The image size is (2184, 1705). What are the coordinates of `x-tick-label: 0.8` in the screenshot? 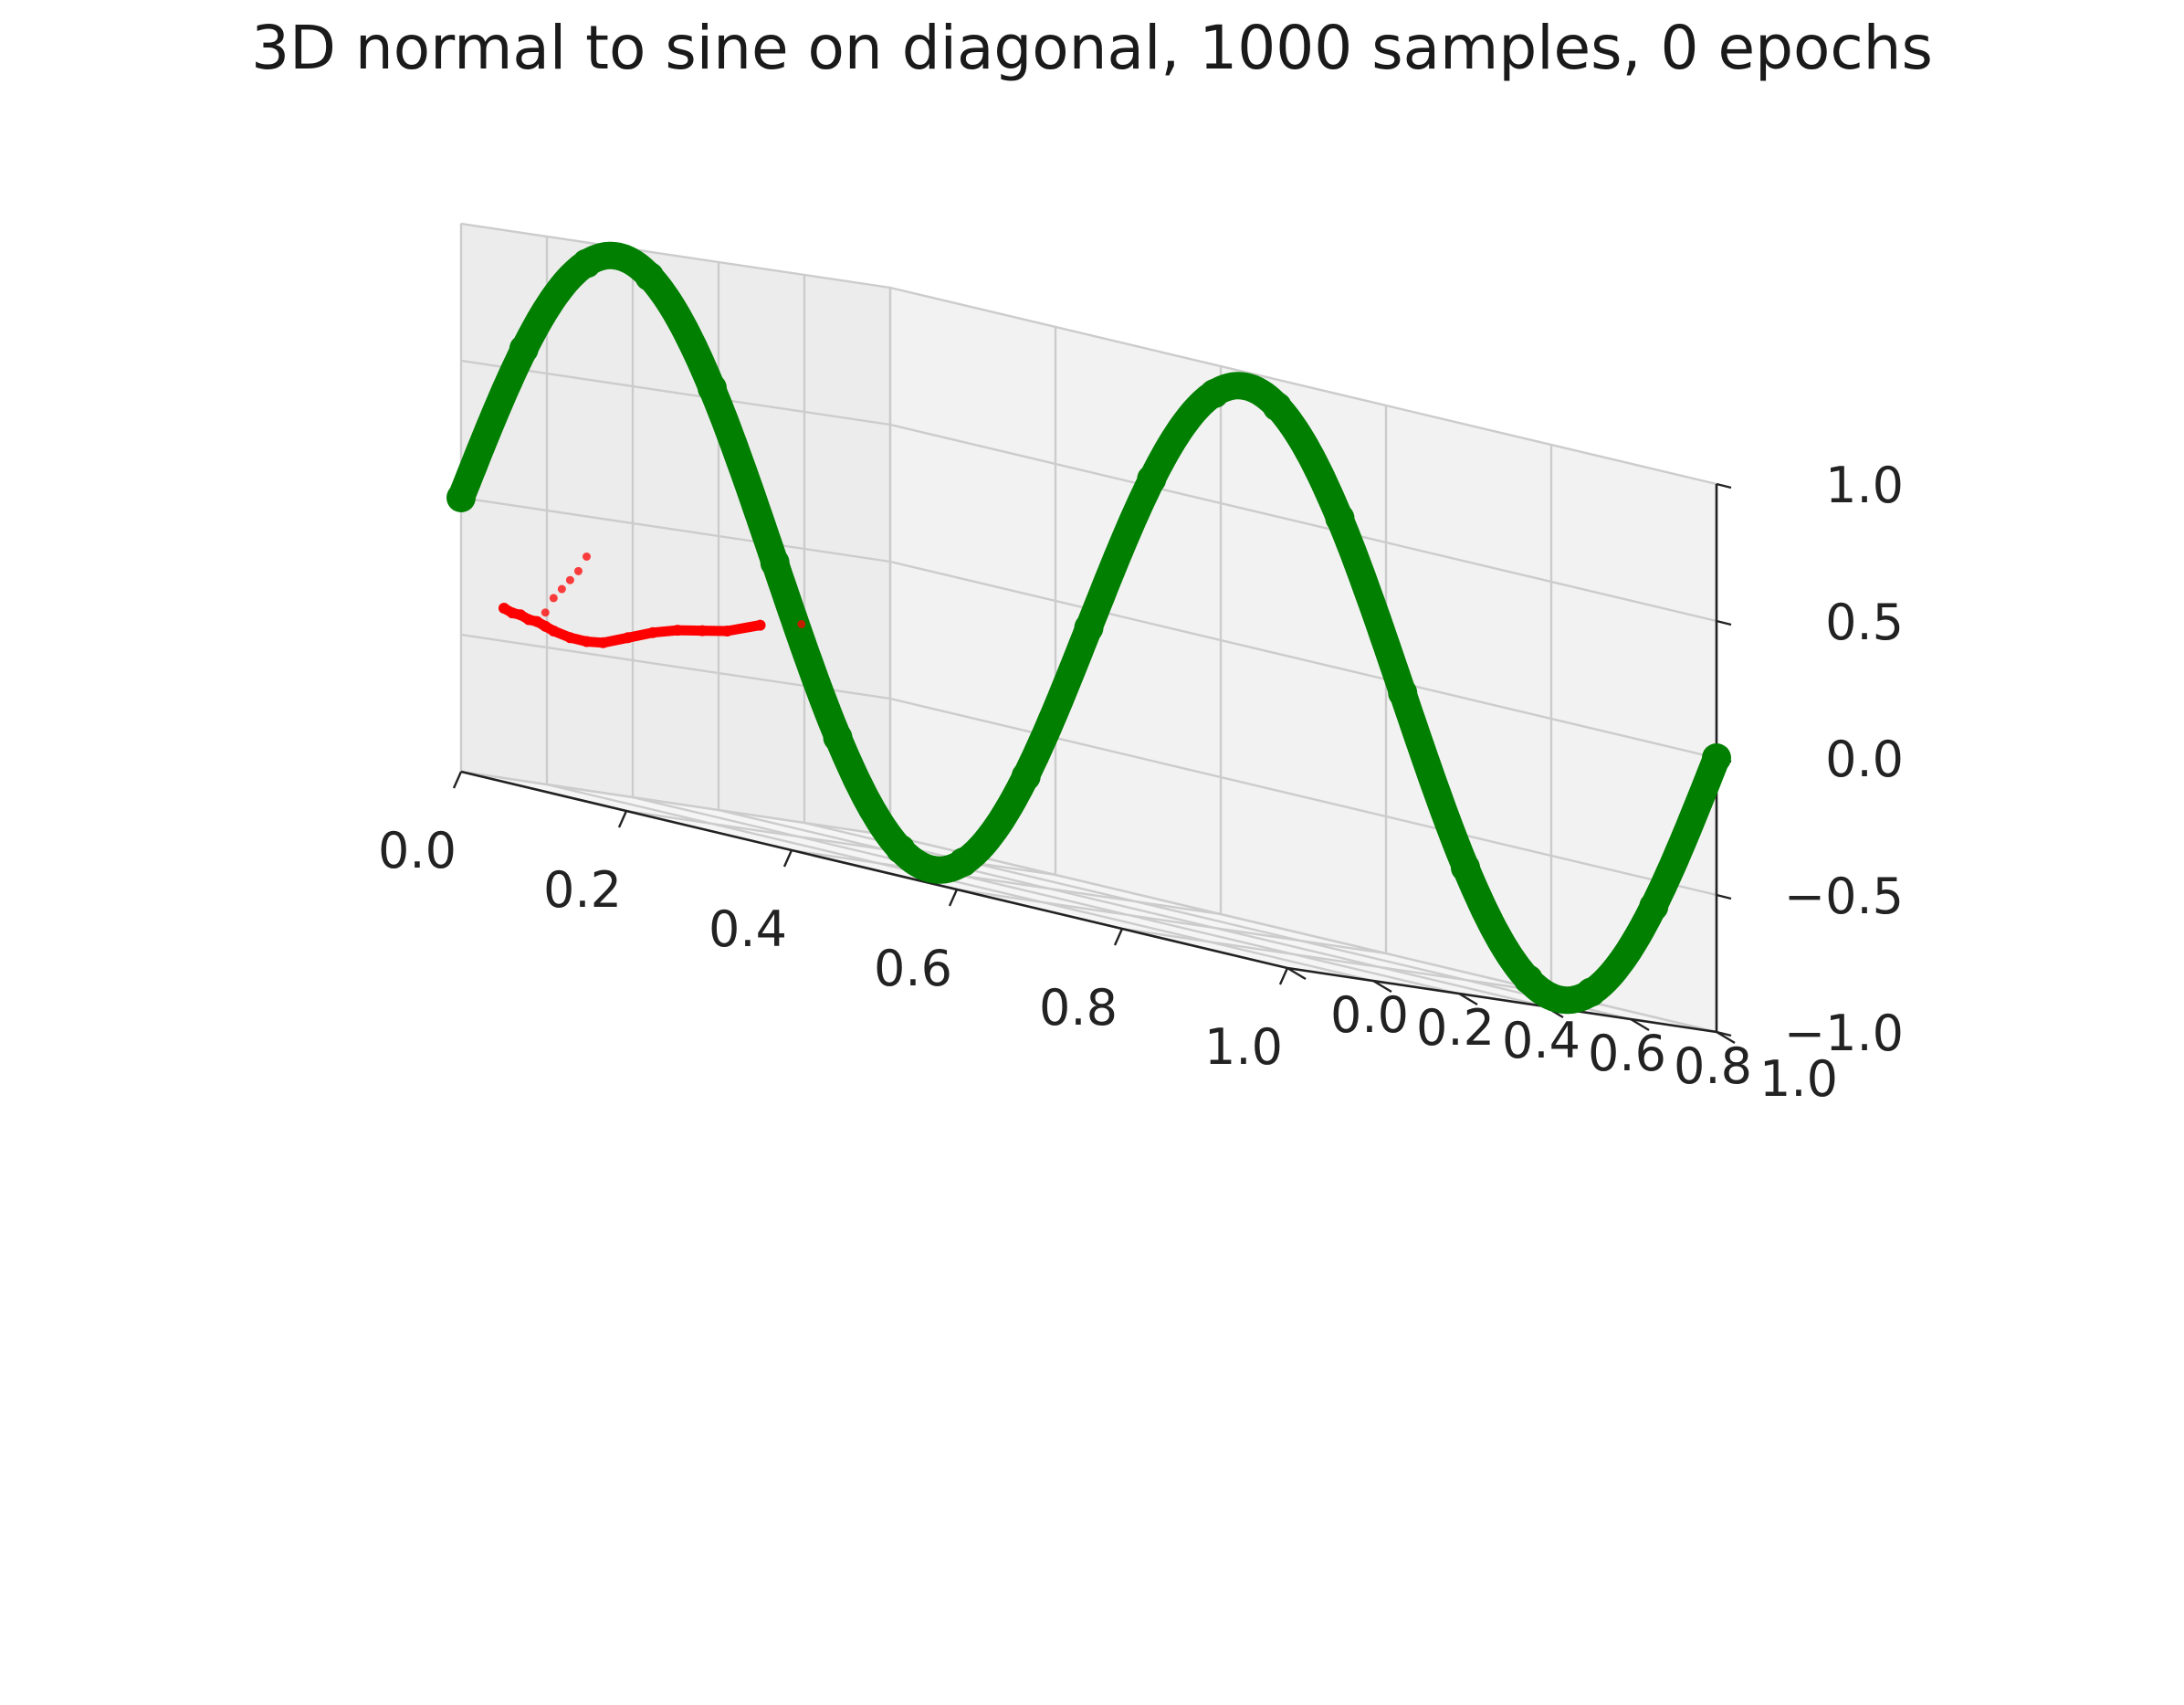 It's located at (1078, 1008).